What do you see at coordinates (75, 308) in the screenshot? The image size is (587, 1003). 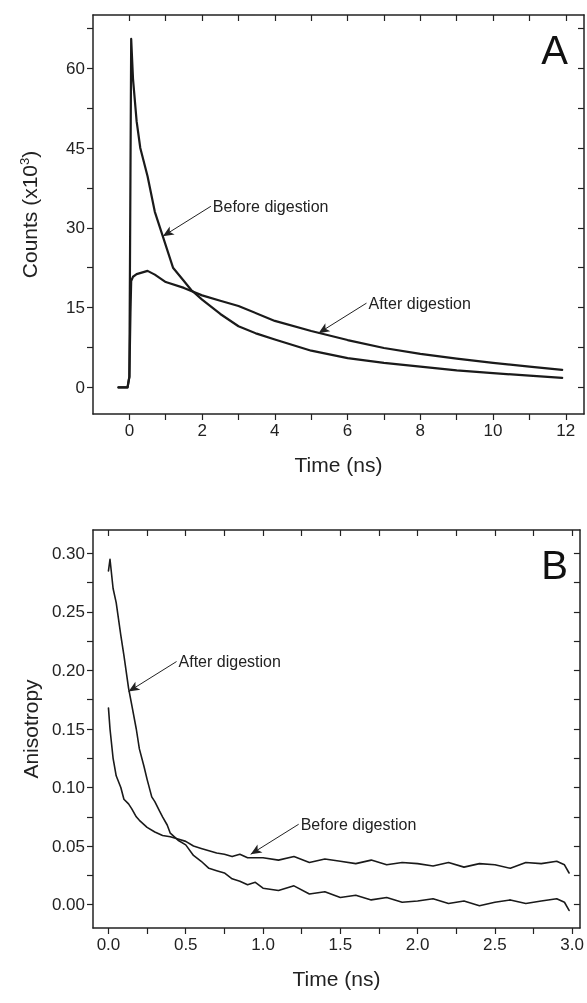 I see `y-tick-label: 15` at bounding box center [75, 308].